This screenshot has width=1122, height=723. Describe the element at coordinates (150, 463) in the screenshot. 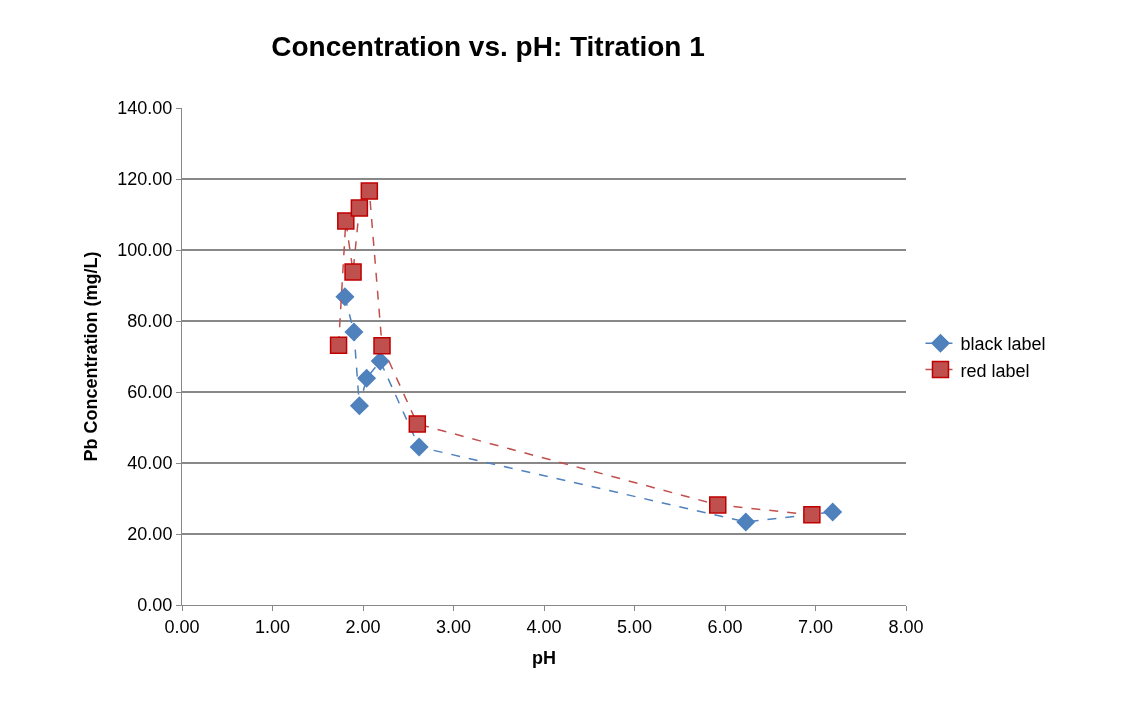

I see `y-tick-label: 40.00` at that location.